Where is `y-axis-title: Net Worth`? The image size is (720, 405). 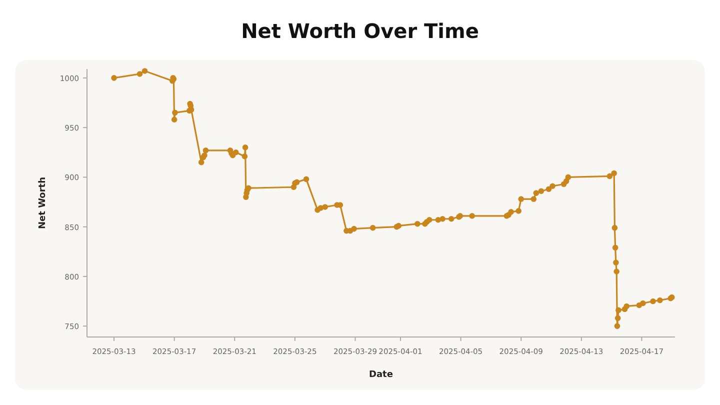 y-axis-title: Net Worth is located at coordinates (43, 203).